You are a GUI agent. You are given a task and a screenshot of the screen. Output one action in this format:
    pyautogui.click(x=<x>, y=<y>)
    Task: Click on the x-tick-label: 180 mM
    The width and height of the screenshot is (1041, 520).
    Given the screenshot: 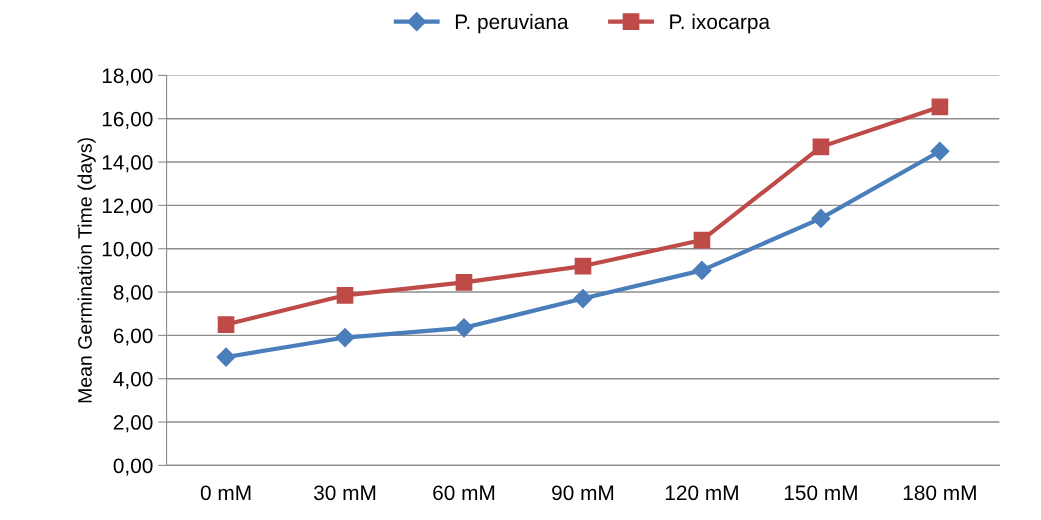 What is the action you would take?
    pyautogui.click(x=939, y=493)
    